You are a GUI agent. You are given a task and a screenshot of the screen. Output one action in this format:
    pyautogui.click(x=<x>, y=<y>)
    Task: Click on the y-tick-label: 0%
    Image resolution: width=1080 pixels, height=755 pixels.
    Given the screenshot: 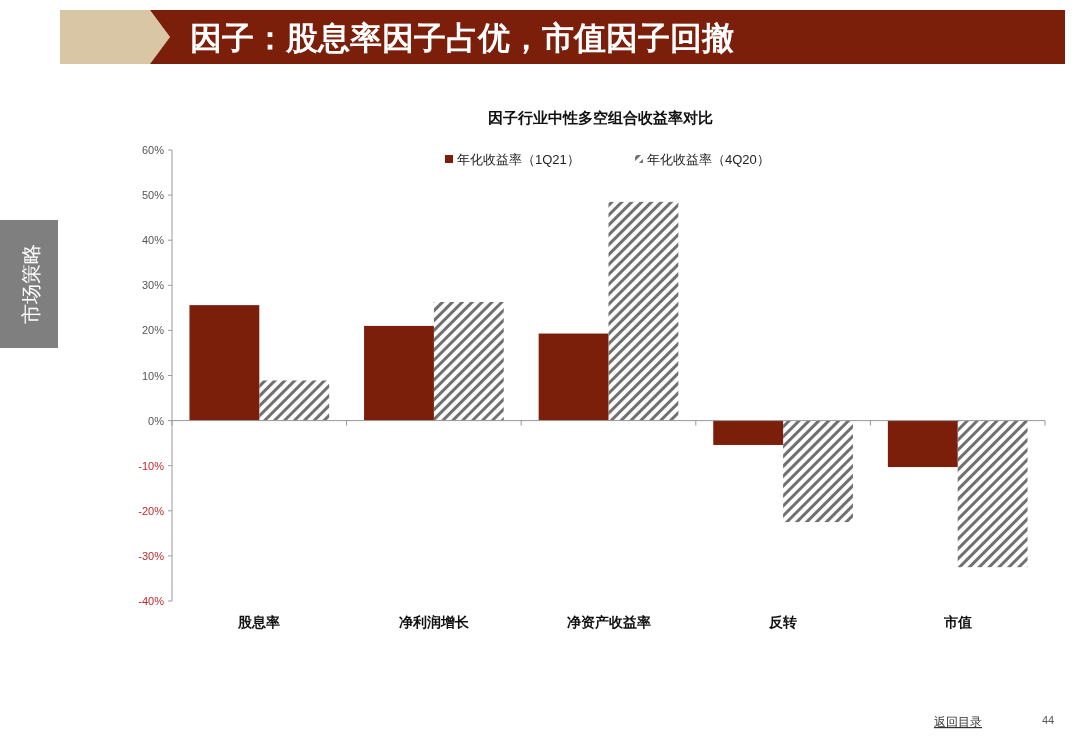 What is the action you would take?
    pyautogui.click(x=156, y=420)
    